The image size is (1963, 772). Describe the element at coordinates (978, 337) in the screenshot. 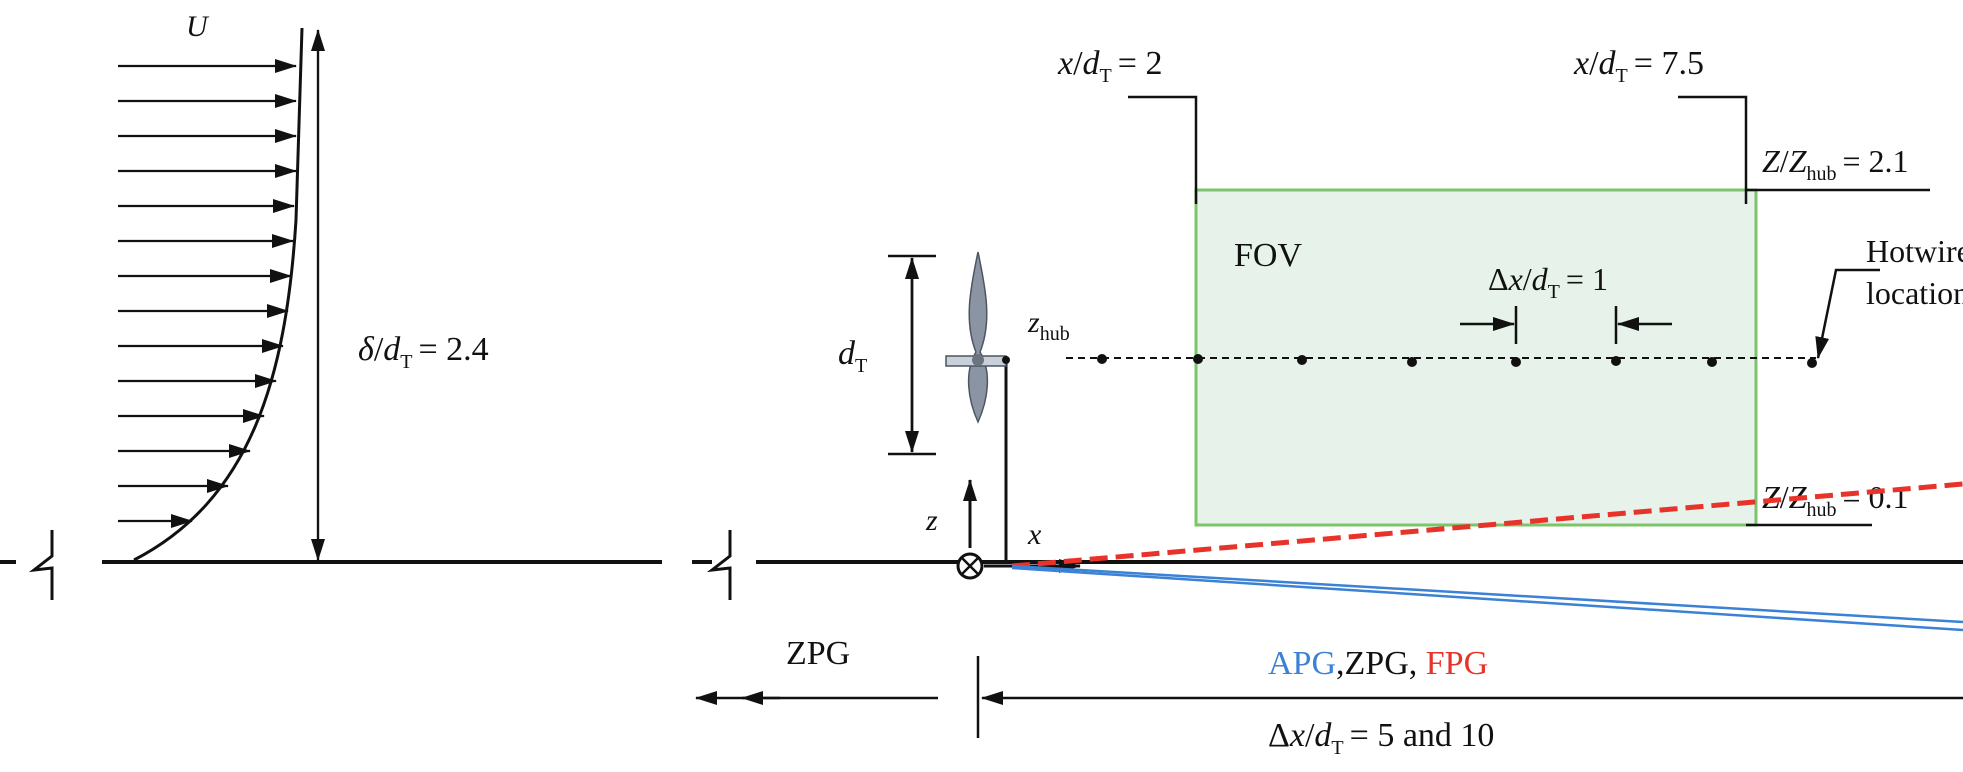

I see `turbine-rotor` at that location.